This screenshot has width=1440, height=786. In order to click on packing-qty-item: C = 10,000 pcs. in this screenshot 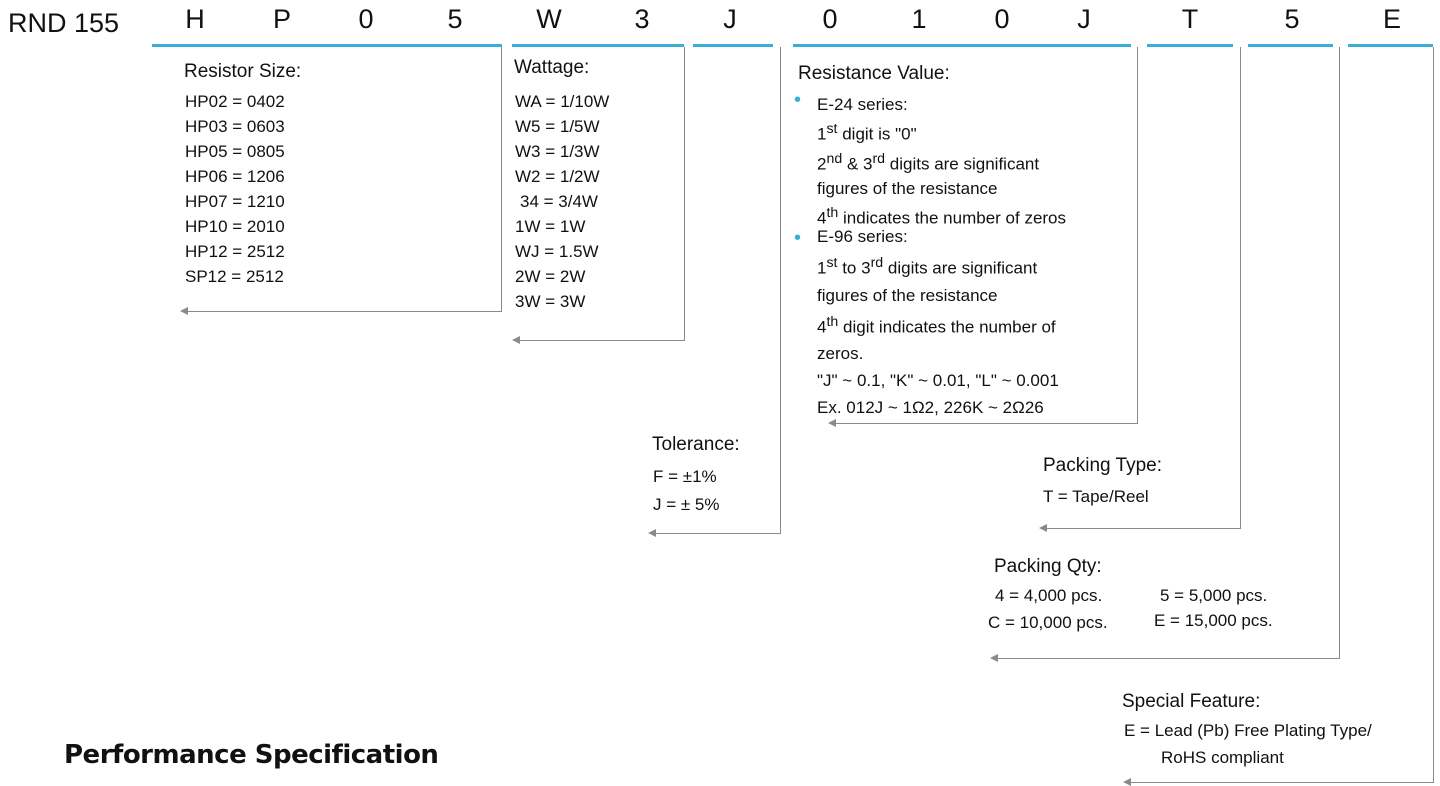, I will do `click(1048, 622)`.